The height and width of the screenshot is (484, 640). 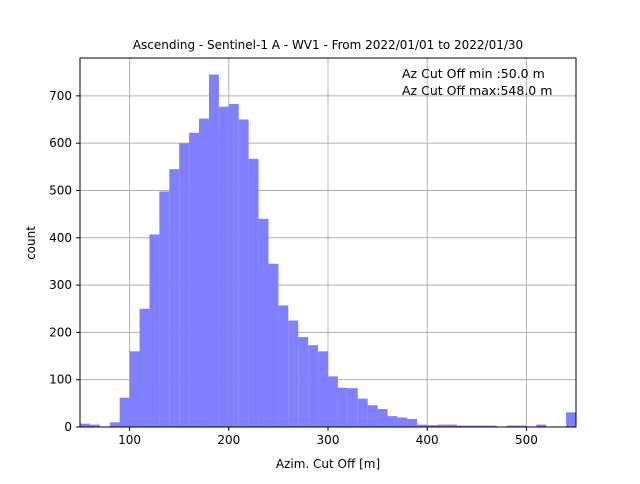 I want to click on y-tick-label: 600, so click(x=60, y=143).